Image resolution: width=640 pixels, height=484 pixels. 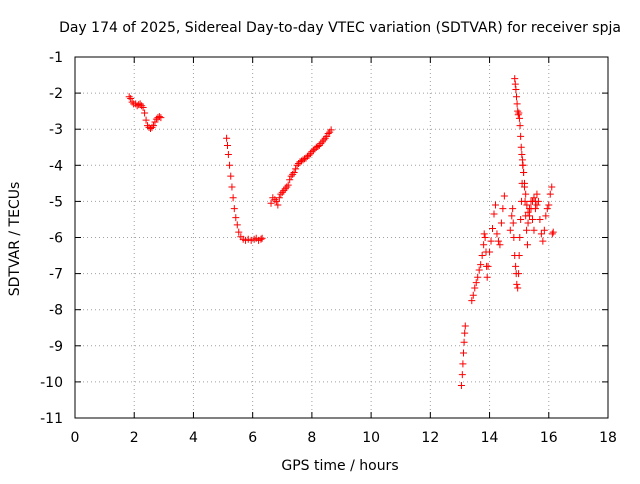 I want to click on y-tick-label: -5, so click(x=56, y=202).